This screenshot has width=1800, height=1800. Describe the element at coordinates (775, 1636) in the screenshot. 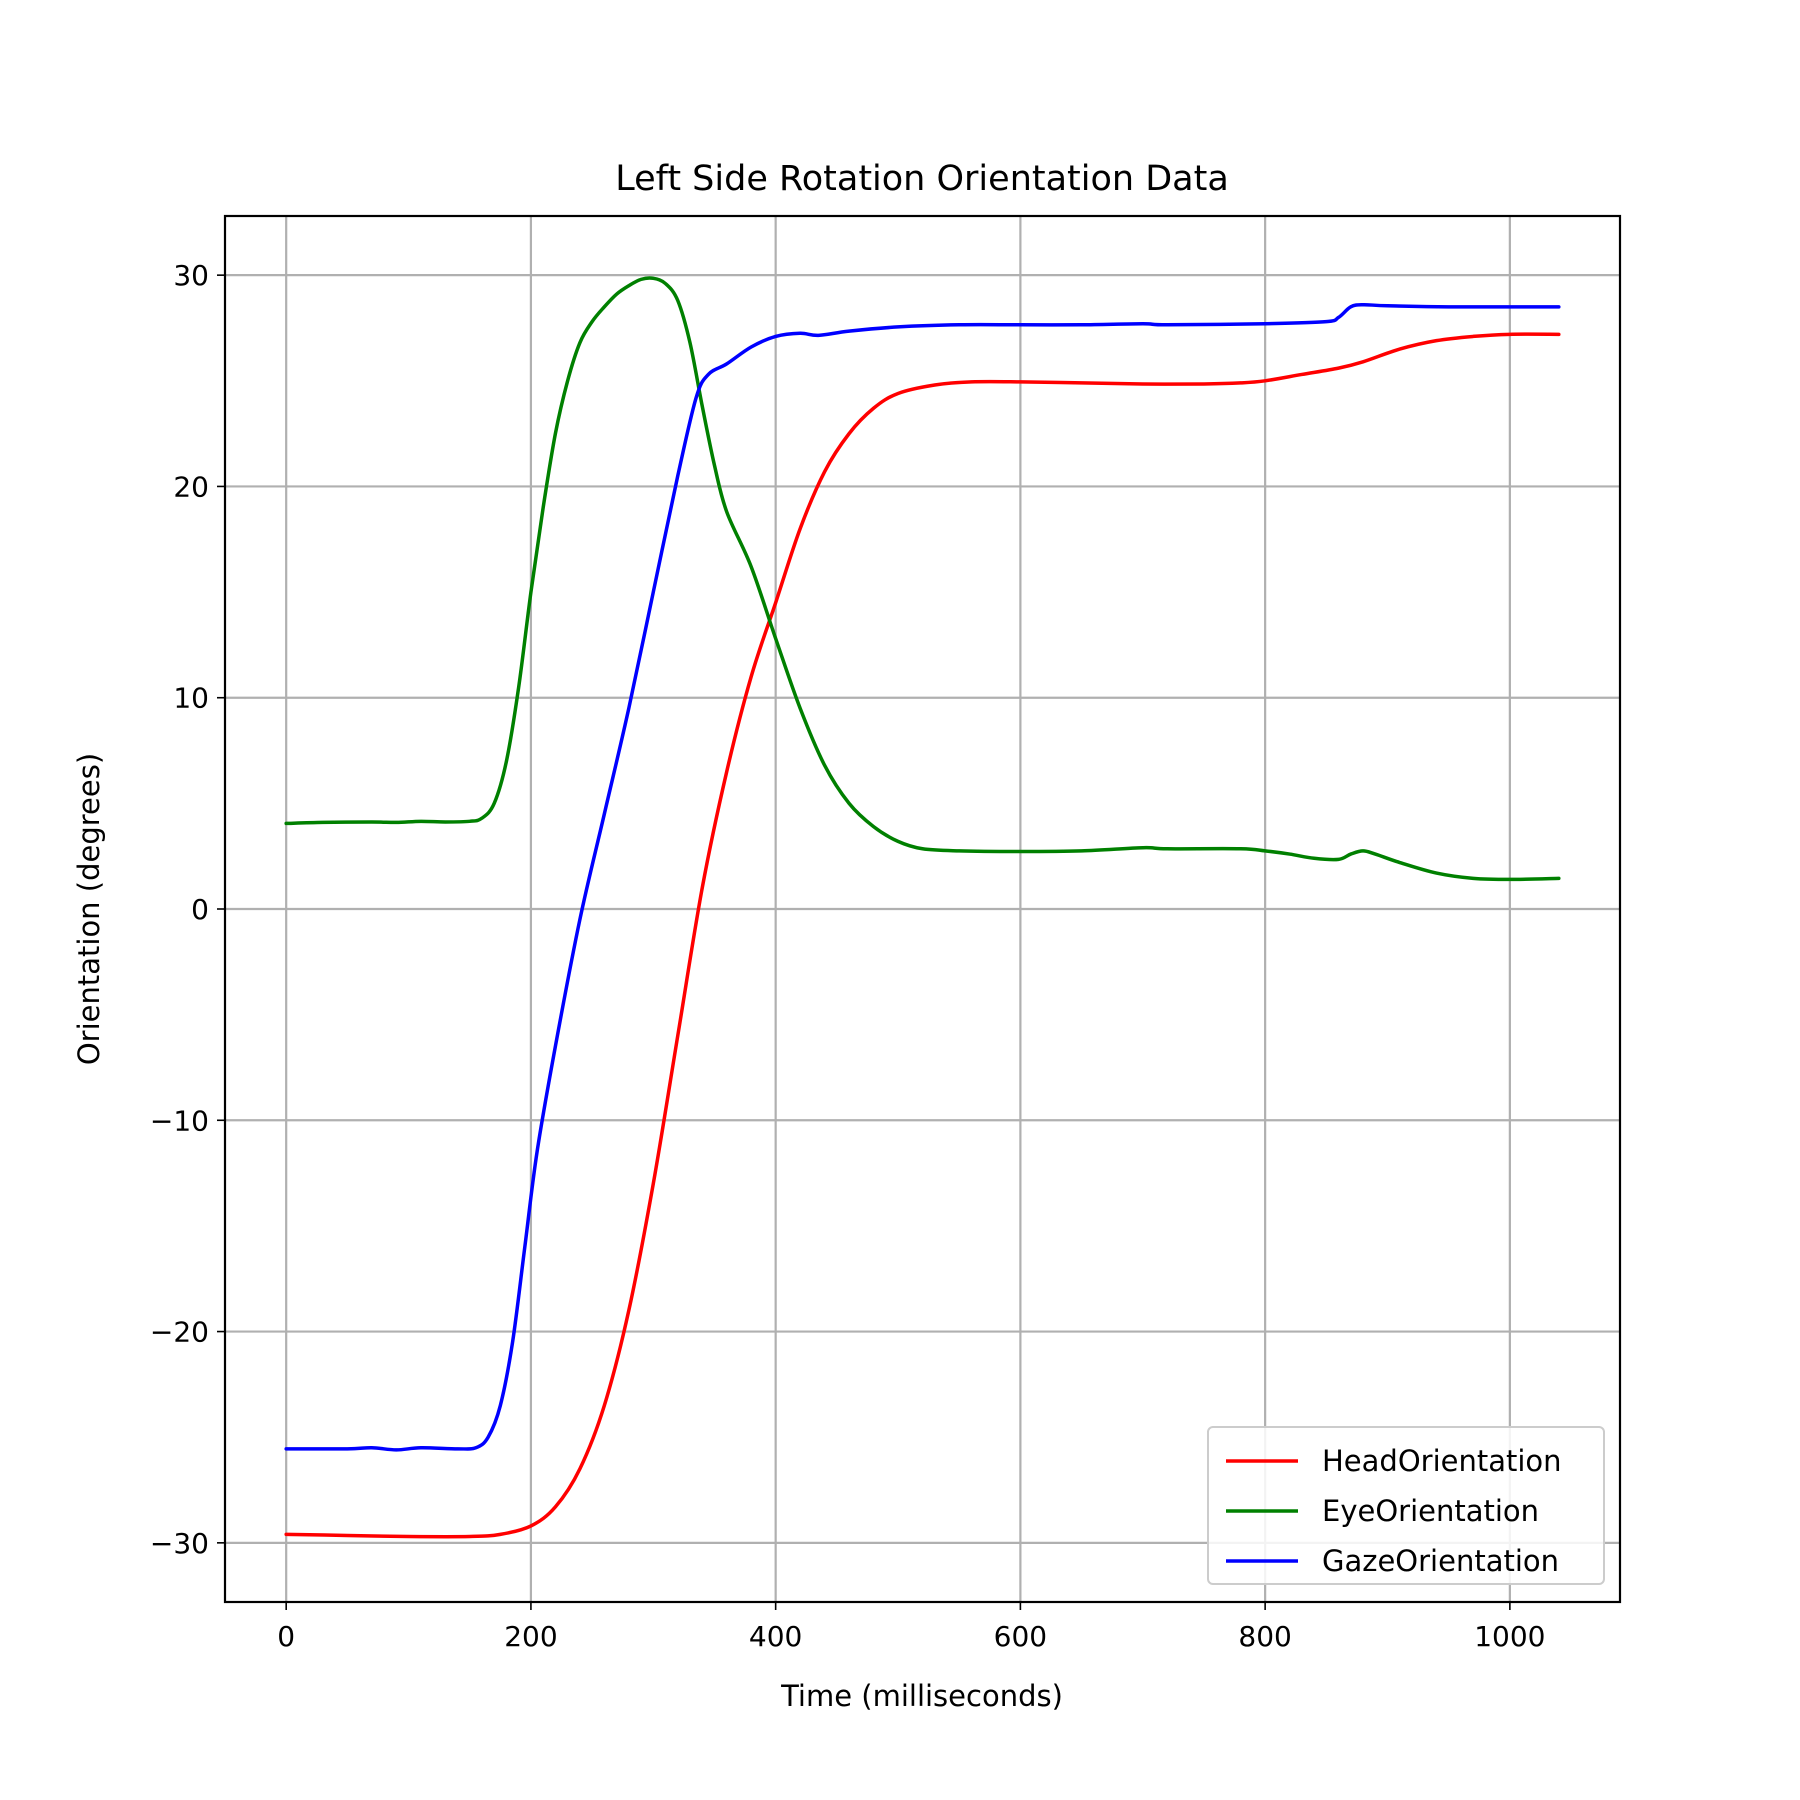

I see `x-tick-label: 400` at that location.